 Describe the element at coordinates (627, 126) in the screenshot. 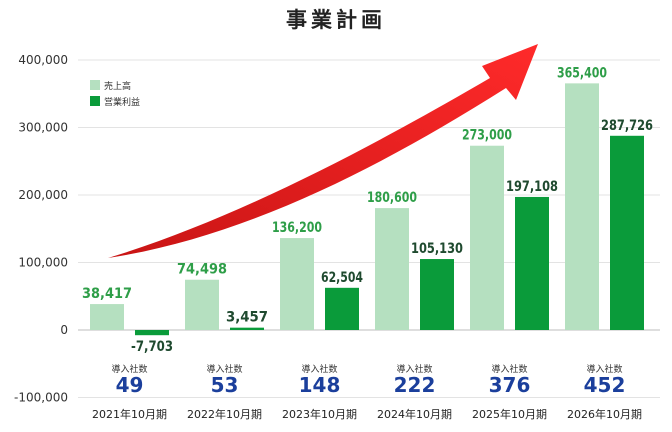

I see `data-label-operating-profit: 287,726` at that location.